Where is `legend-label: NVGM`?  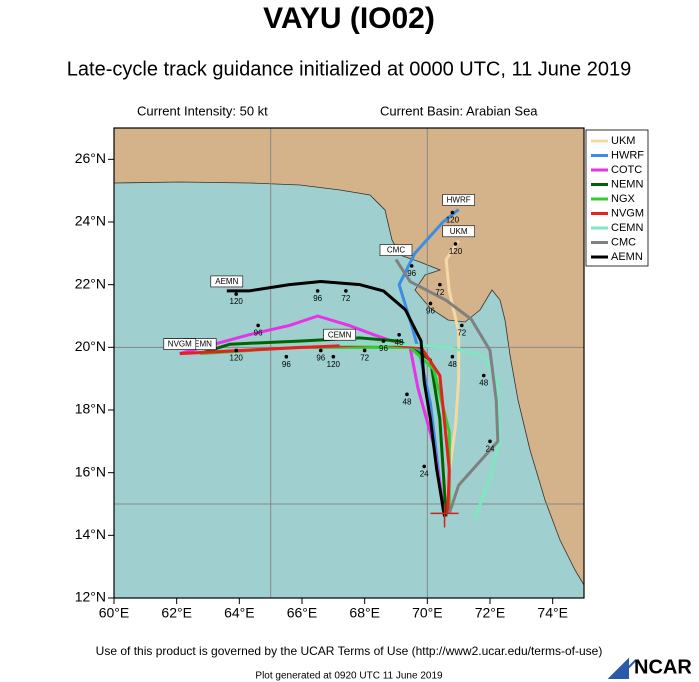 legend-label: NVGM is located at coordinates (627, 213).